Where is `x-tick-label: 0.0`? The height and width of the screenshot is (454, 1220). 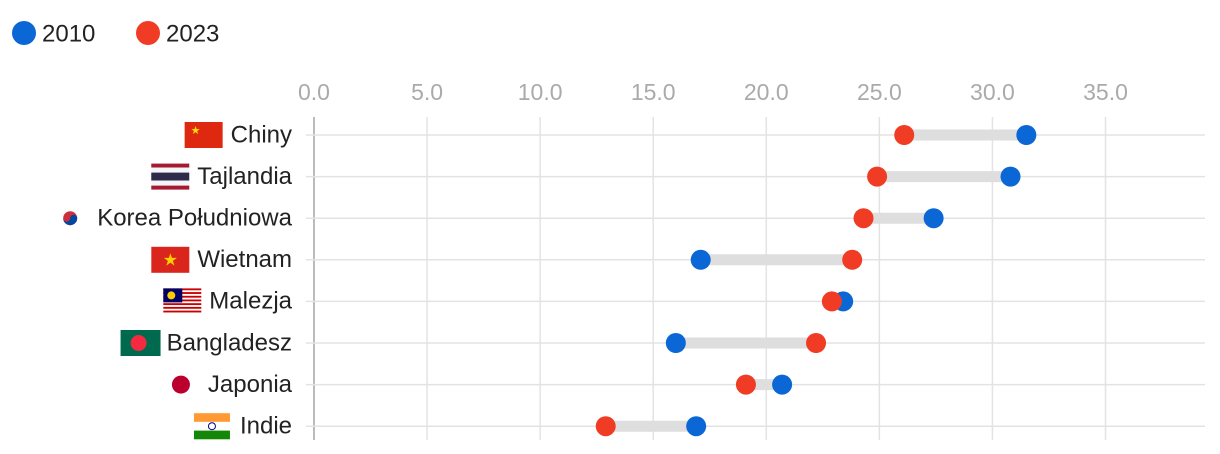
x-tick-label: 0.0 is located at coordinates (314, 92).